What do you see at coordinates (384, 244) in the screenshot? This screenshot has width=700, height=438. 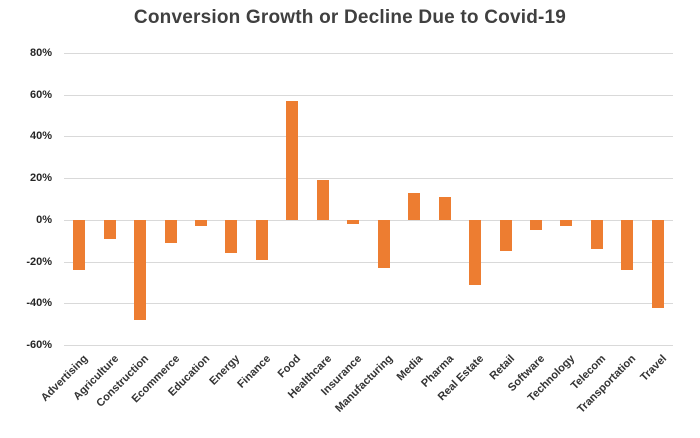 I see `bar-manufacturing` at bounding box center [384, 244].